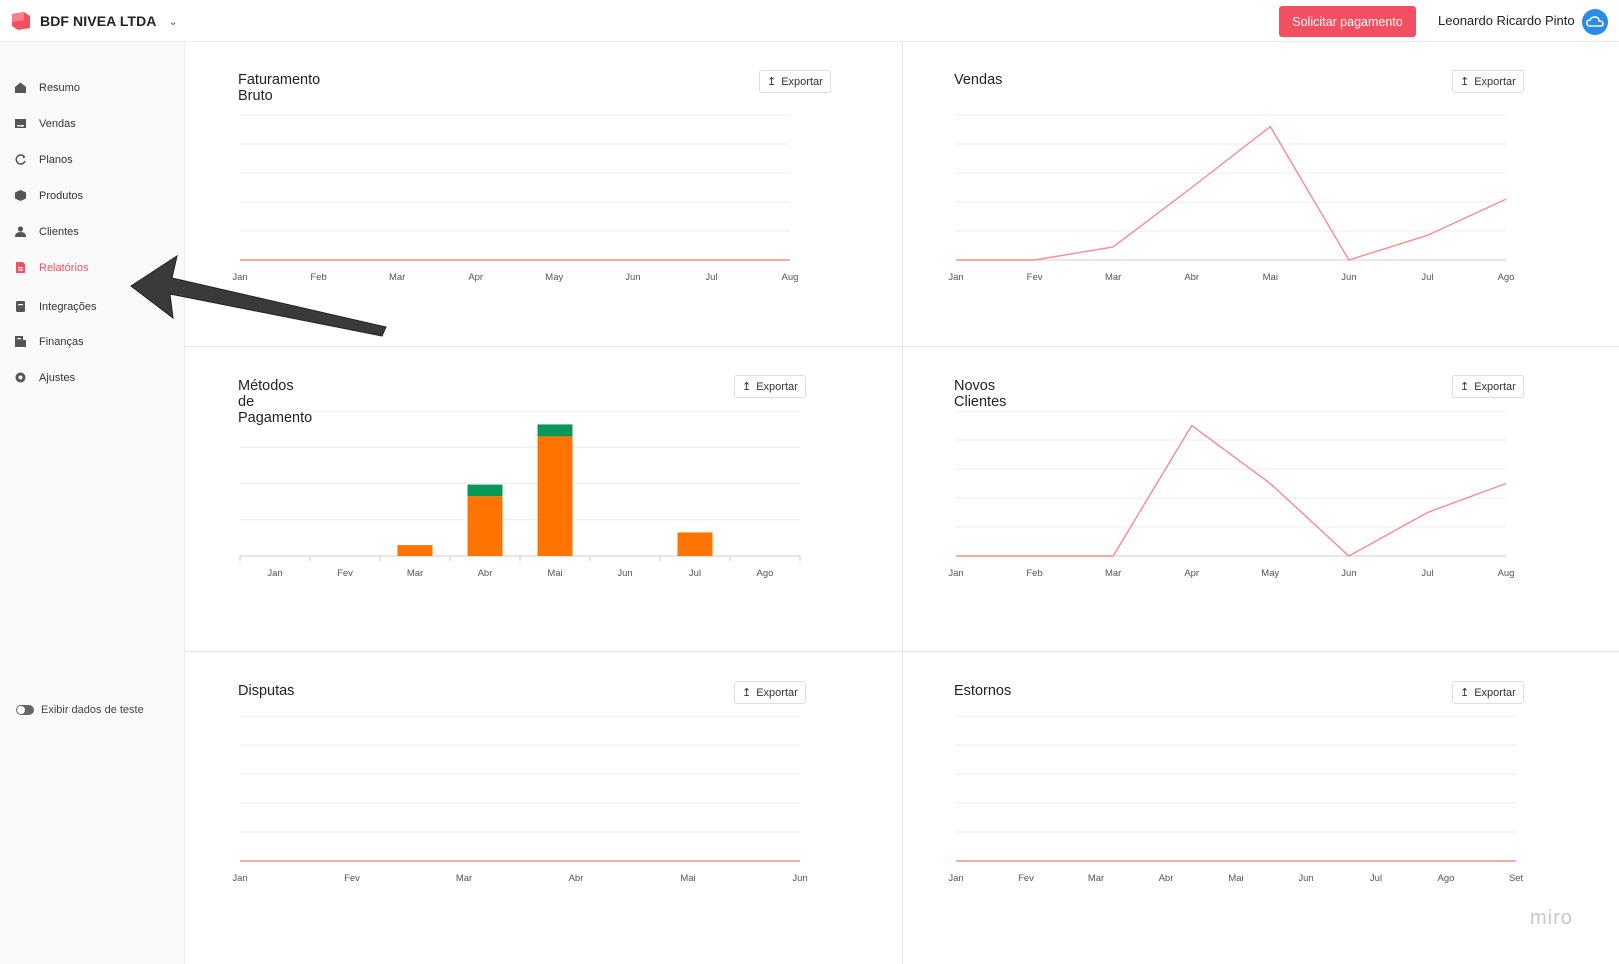 The height and width of the screenshot is (964, 1619). Describe the element at coordinates (61, 341) in the screenshot. I see `sidebar-item-label: Finanças` at that location.